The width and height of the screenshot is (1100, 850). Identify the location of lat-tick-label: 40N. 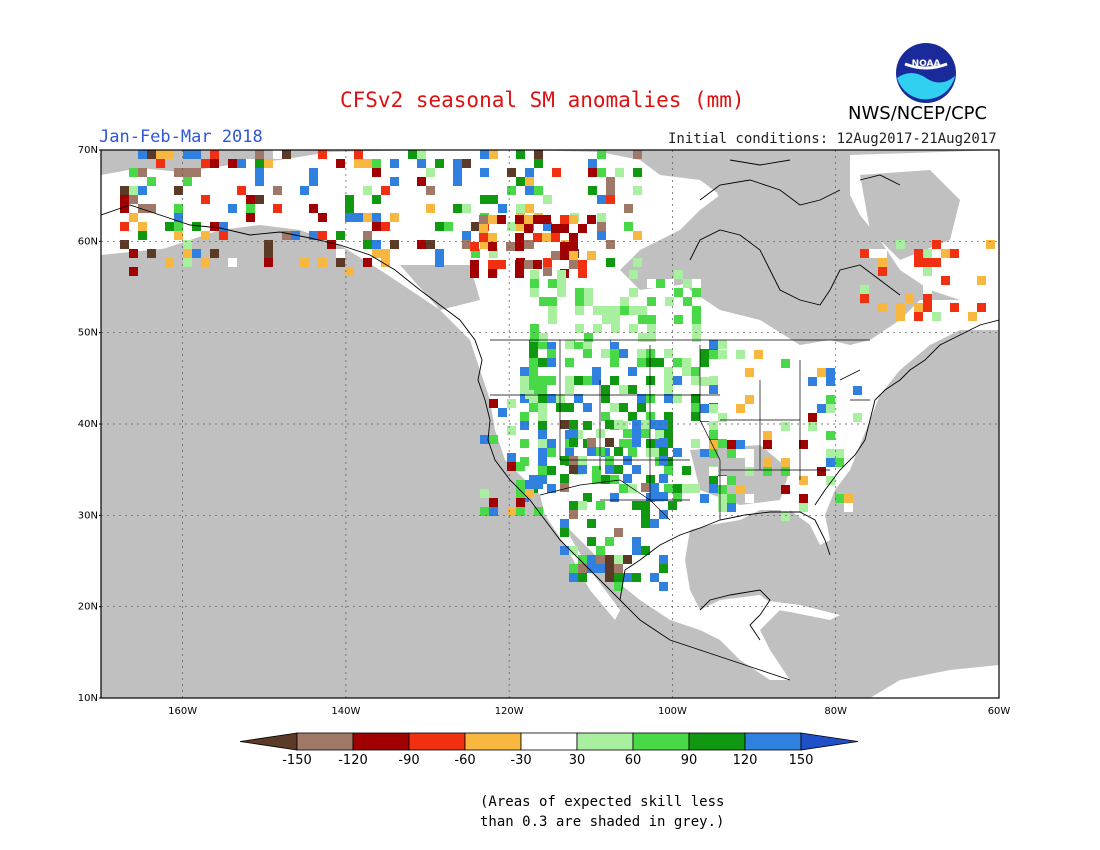
(88, 424).